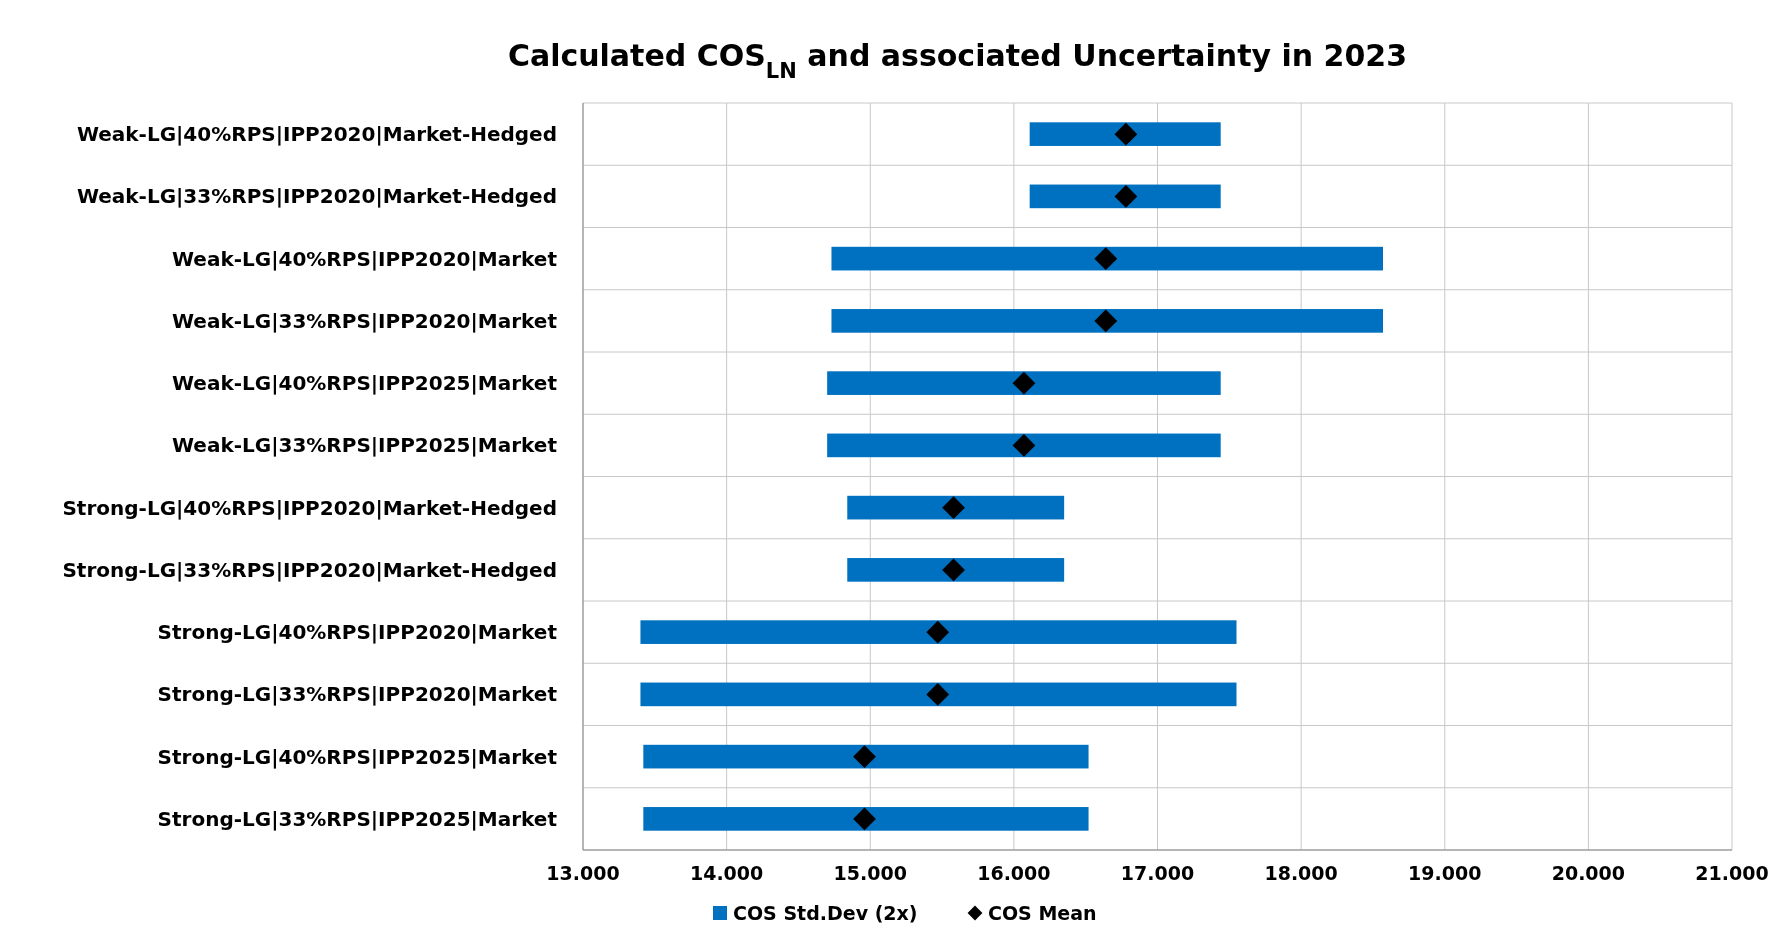 This screenshot has height=950, width=1784. What do you see at coordinates (870, 873) in the screenshot?
I see `x-tick-label: 15.000` at bounding box center [870, 873].